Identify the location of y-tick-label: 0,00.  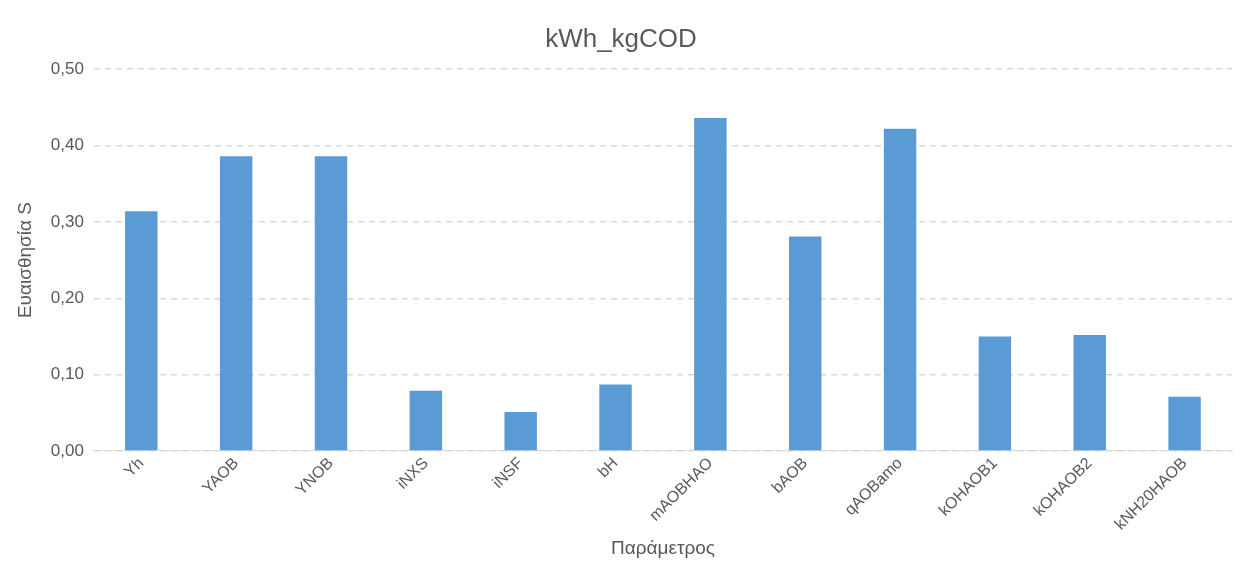
(67, 450).